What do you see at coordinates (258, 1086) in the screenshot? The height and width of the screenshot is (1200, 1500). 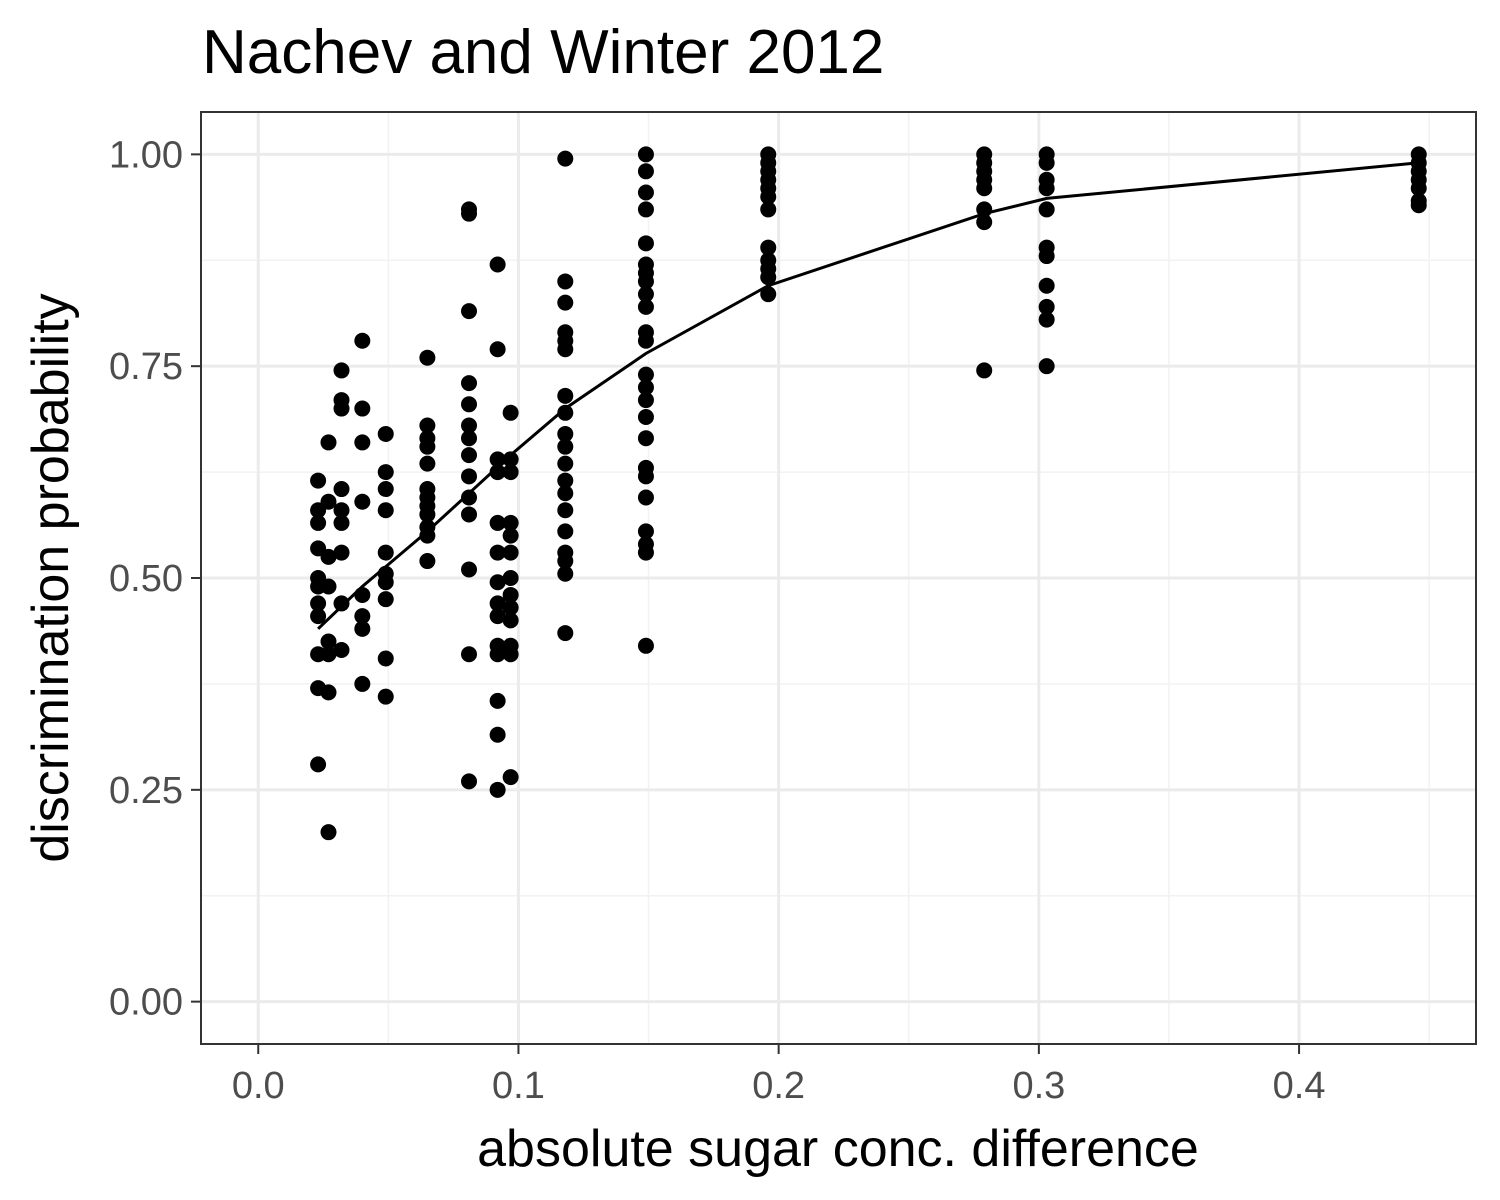 I see `x-tick-label: 0.0` at bounding box center [258, 1086].